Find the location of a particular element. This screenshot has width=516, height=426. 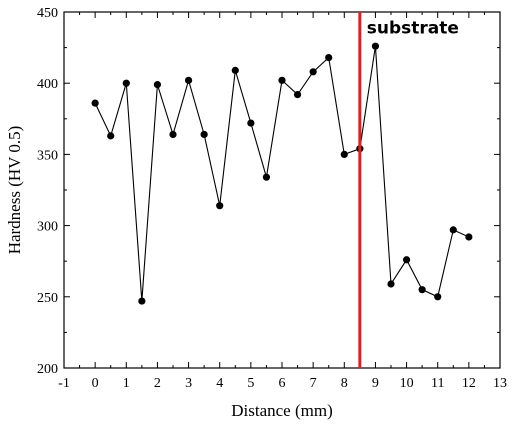

x-tick-label: 12 is located at coordinates (469, 383).